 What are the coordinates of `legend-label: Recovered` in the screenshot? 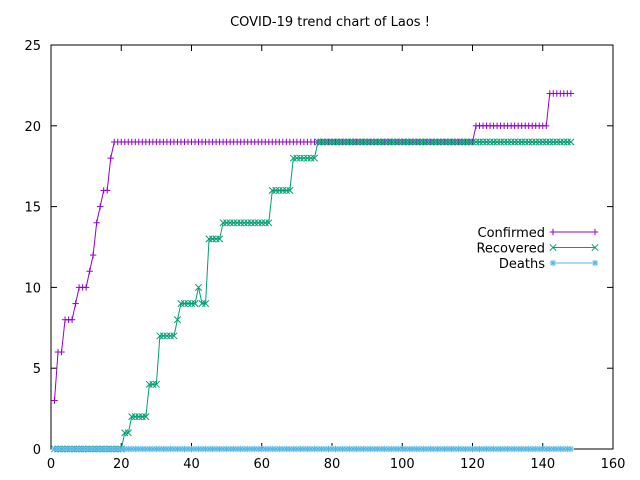 It's located at (510, 249).